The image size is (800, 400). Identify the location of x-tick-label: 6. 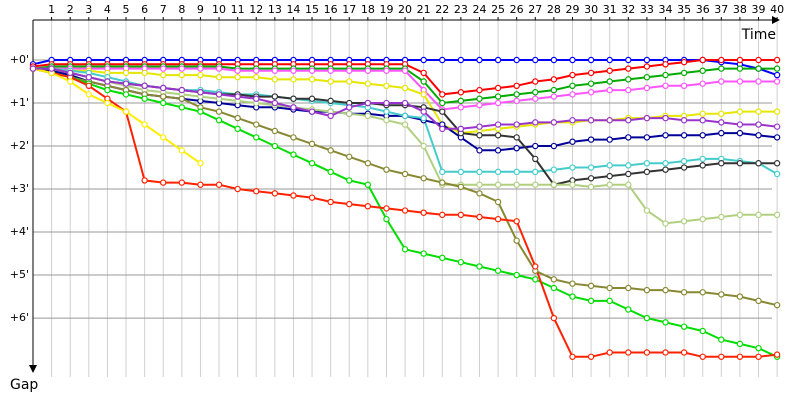
(144, 9).